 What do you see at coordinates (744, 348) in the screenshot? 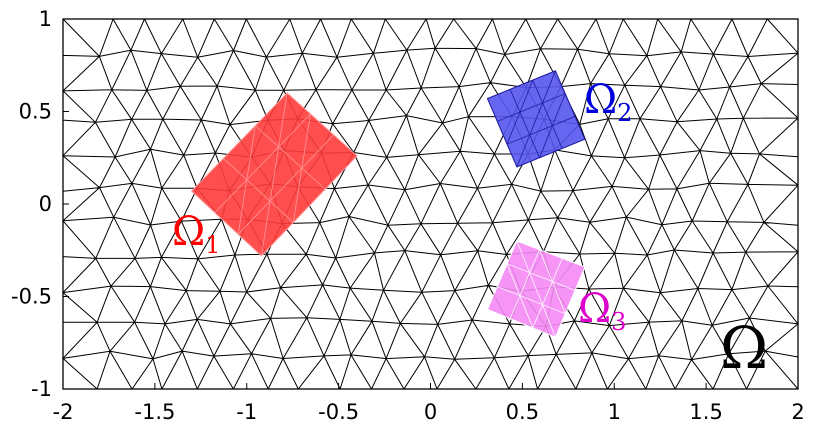
I see `domain-label: Ω` at bounding box center [744, 348].